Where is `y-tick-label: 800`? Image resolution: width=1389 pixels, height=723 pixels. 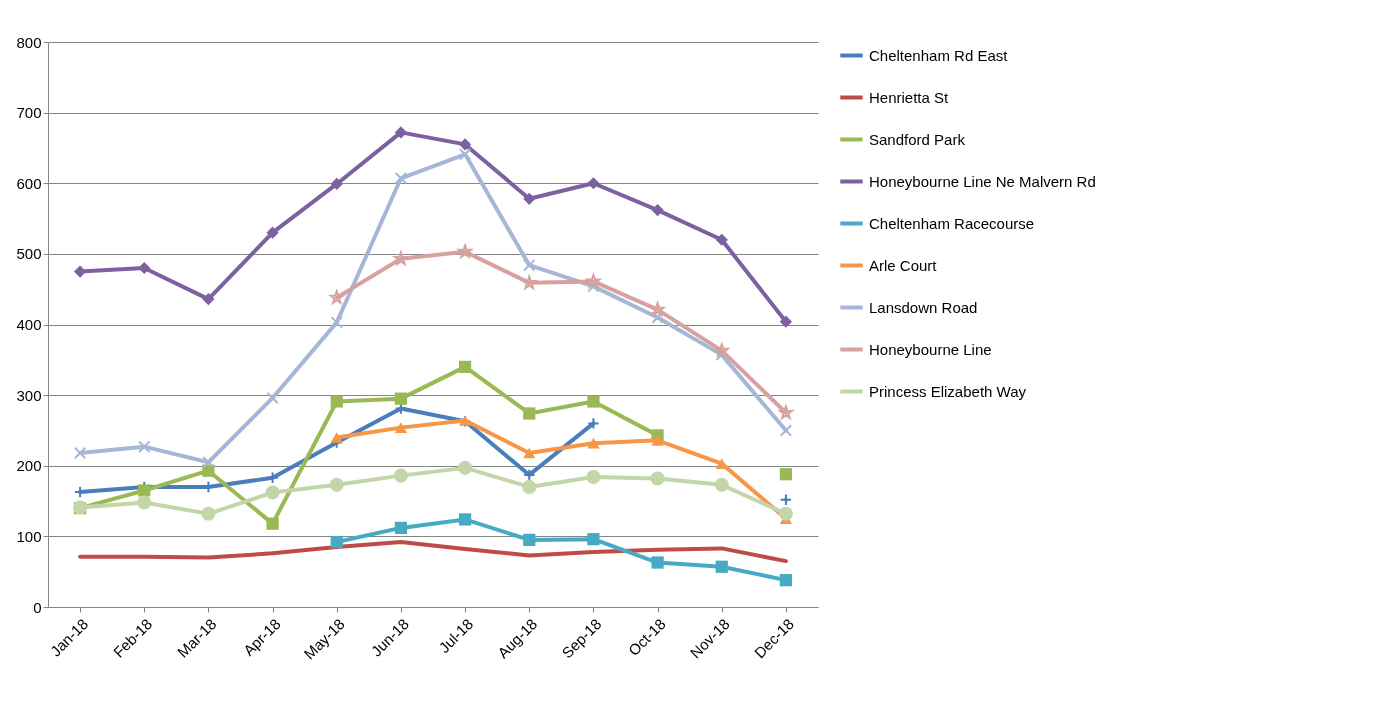
y-tick-label: 800 is located at coordinates (29, 42).